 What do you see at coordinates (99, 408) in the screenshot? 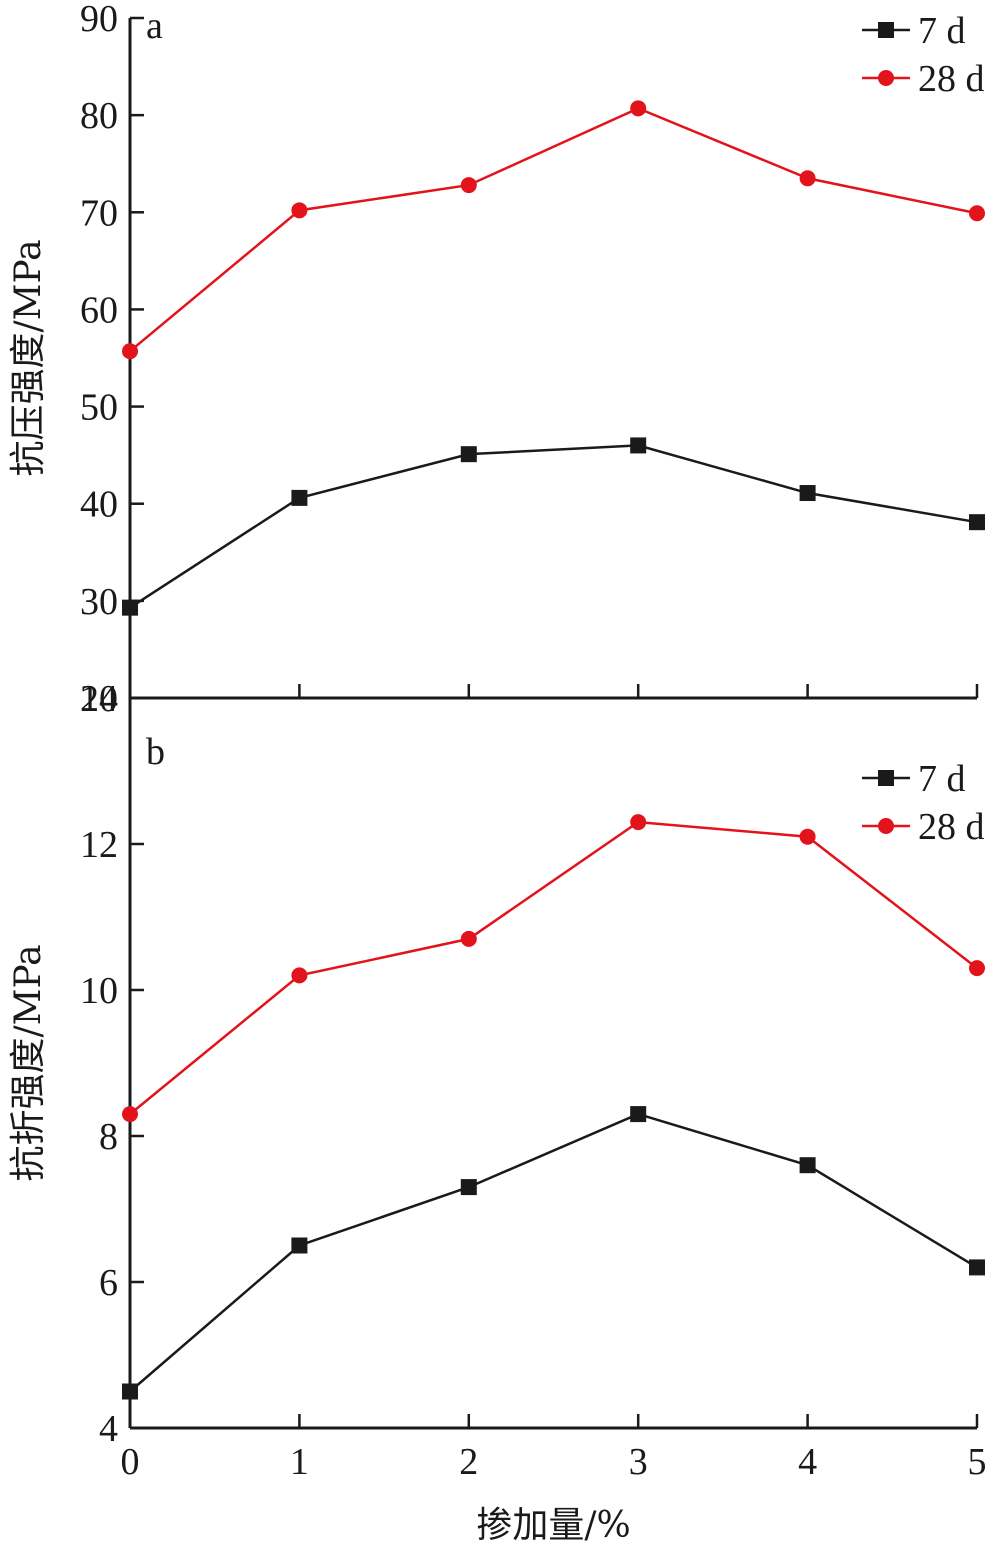
I see `panel-a-y-tick-label: 50` at bounding box center [99, 408].